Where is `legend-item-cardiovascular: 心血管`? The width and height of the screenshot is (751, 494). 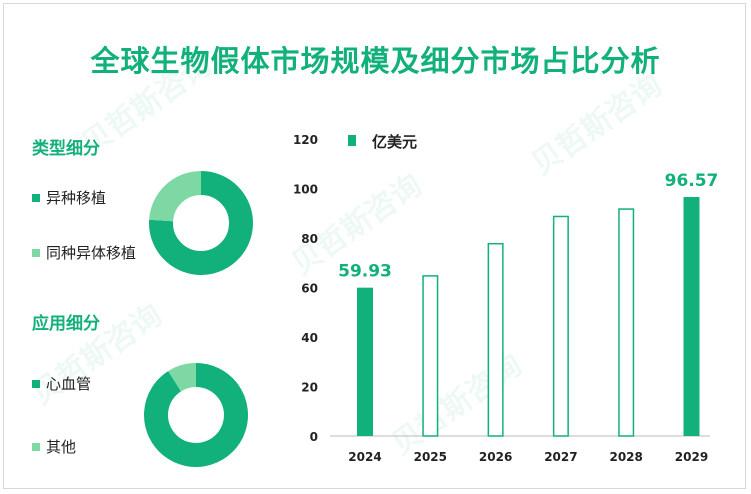 legend-item-cardiovascular: 心血管 is located at coordinates (61, 383).